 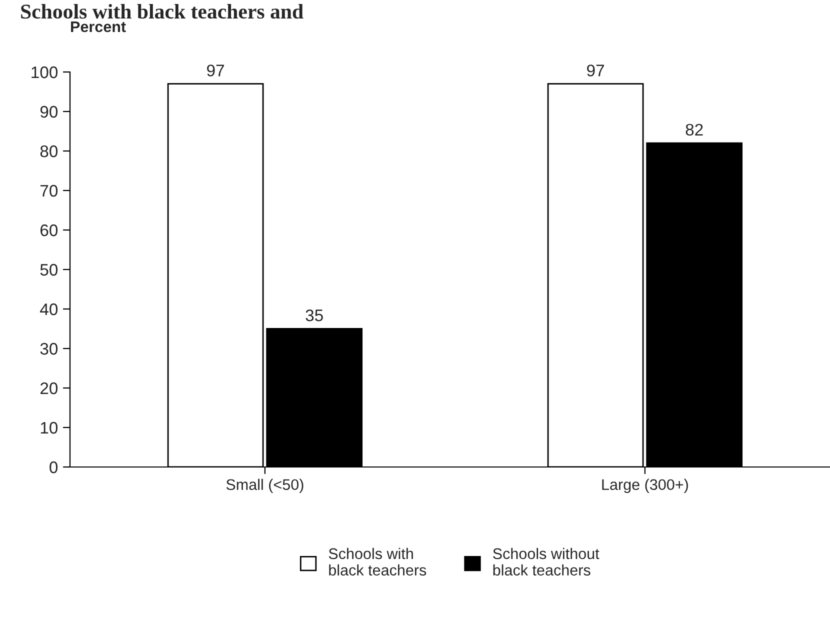 I want to click on legend-label: Schools with black teachers, so click(x=377, y=562).